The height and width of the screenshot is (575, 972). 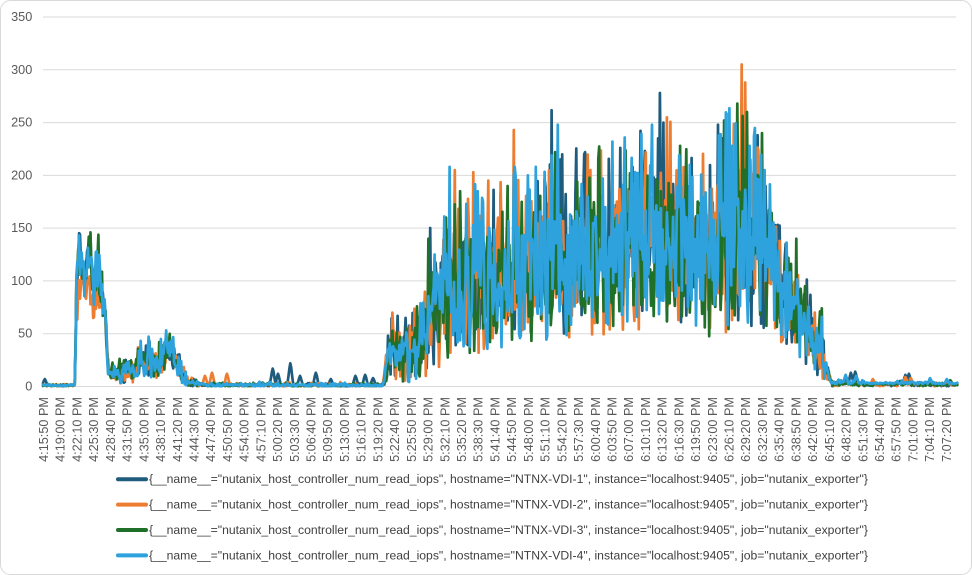 What do you see at coordinates (21, 70) in the screenshot?
I see `svg-text: 300` at bounding box center [21, 70].